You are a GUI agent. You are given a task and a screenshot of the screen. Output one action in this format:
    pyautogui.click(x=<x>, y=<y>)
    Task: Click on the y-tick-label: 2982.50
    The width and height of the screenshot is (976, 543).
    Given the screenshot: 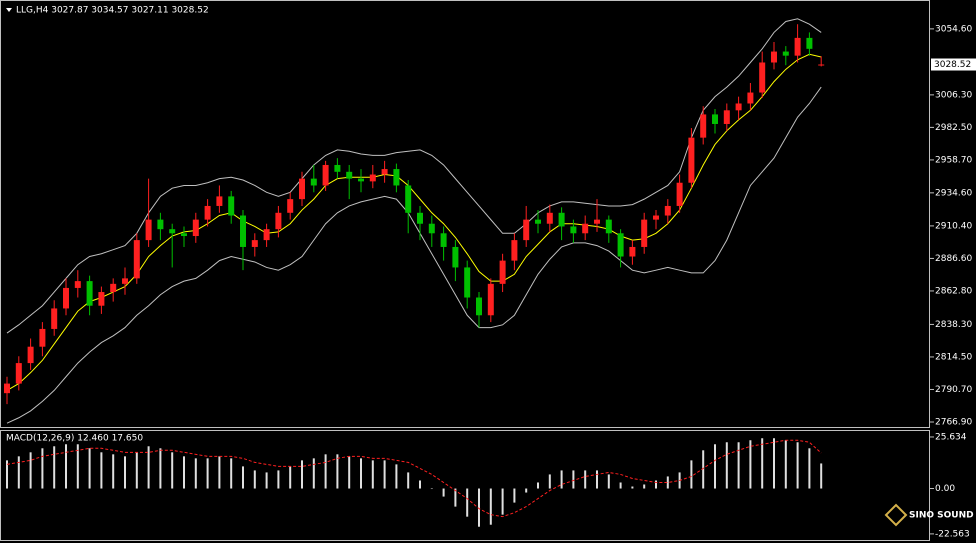 What is the action you would take?
    pyautogui.click(x=953, y=128)
    